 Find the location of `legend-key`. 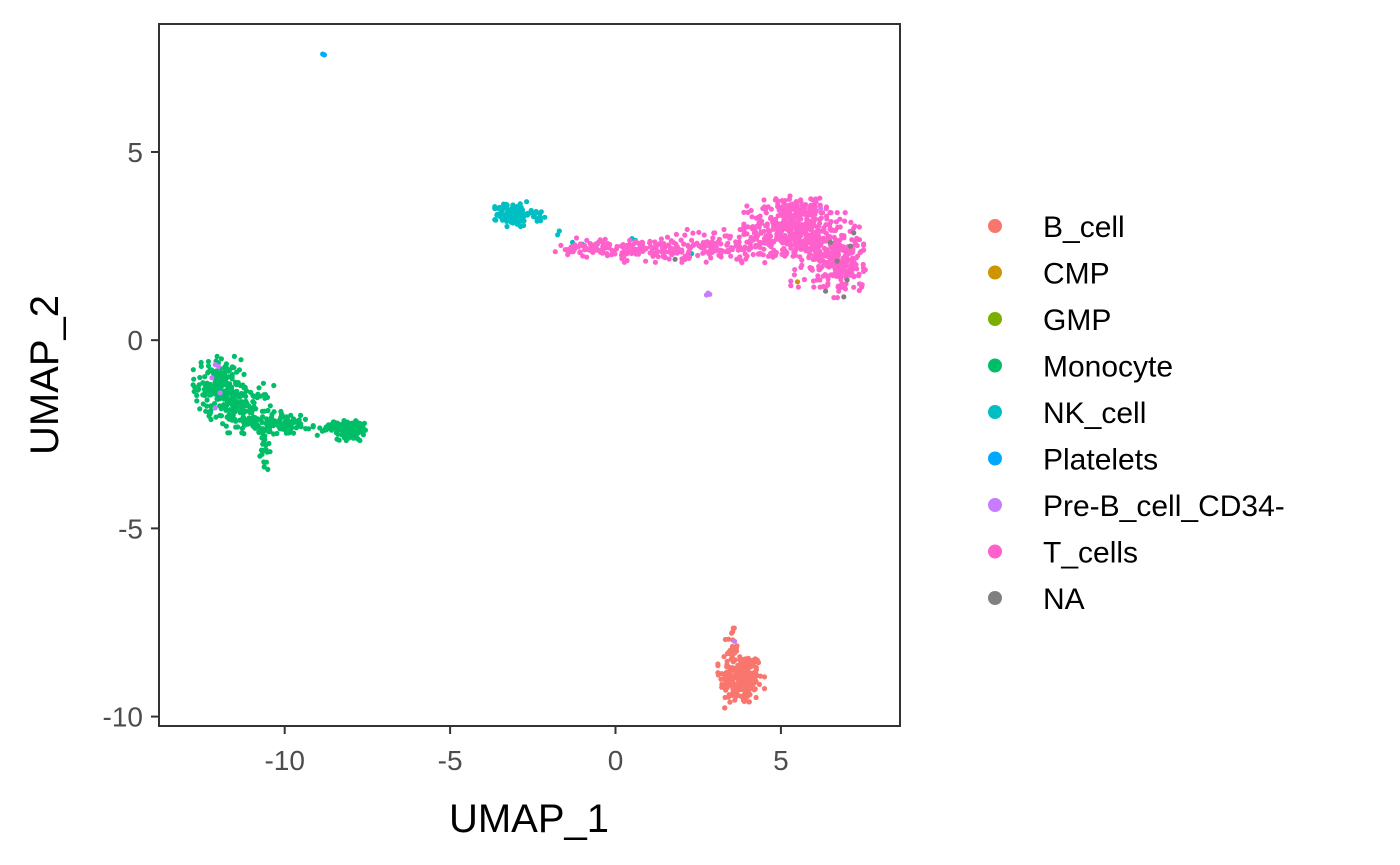

legend-key is located at coordinates (995, 598).